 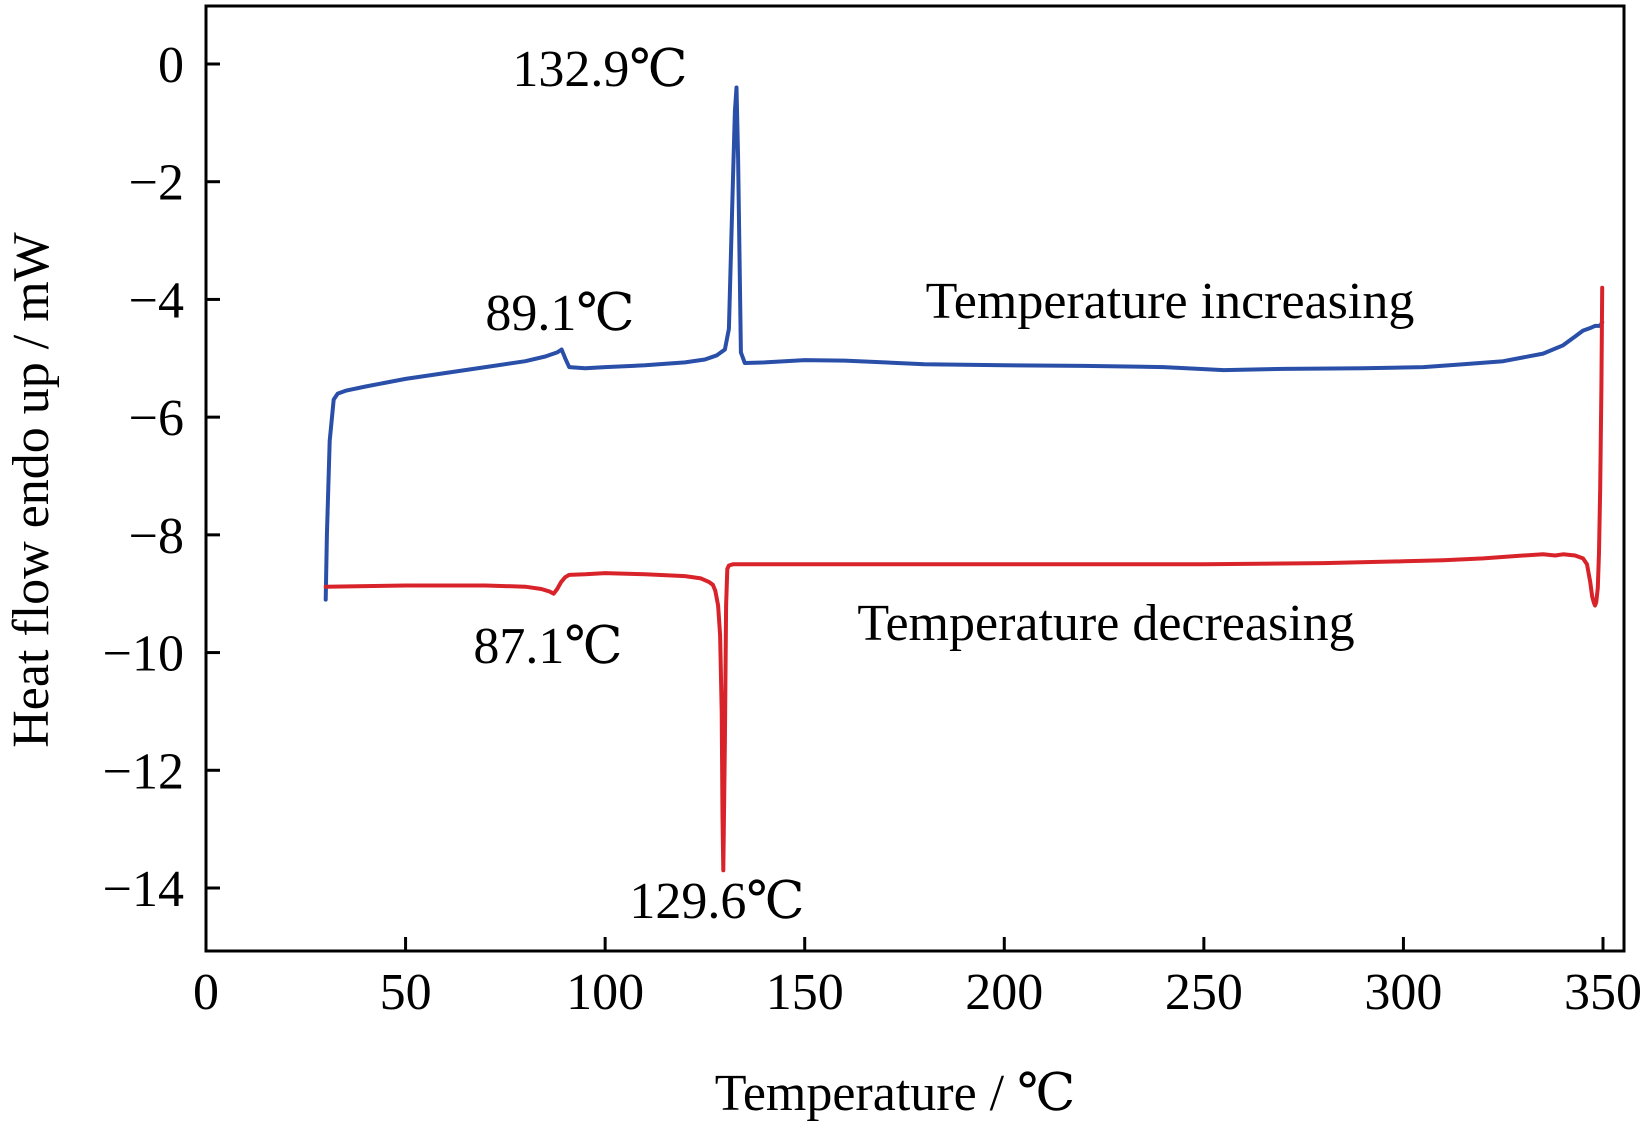 I want to click on x-axis-title: Temperature / ℃, so click(x=895, y=1093).